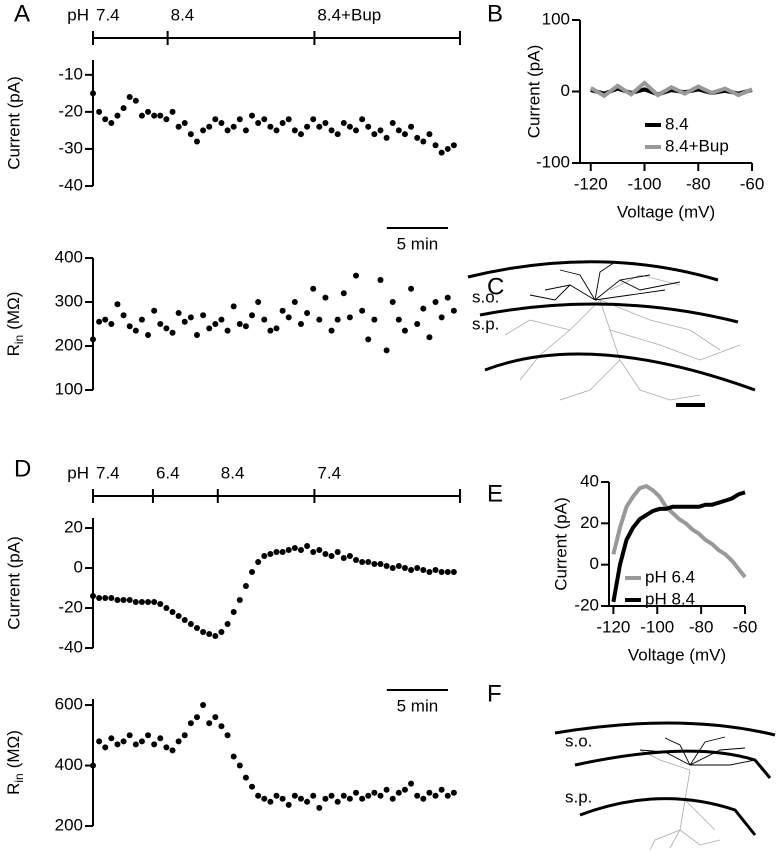 Image resolution: width=779 pixels, height=853 pixels. I want to click on y-tick-label: 200, so click(69, 344).